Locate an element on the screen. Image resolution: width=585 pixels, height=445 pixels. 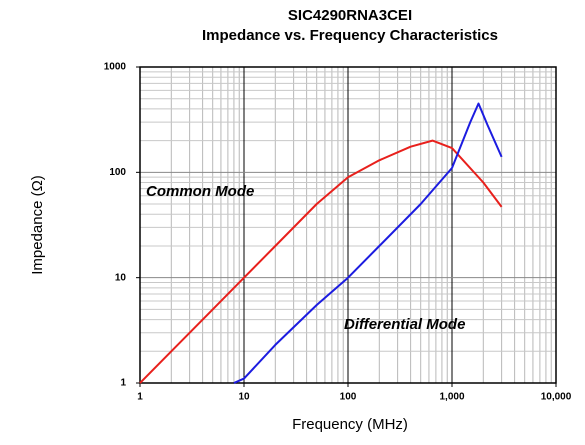
y-tick-label: 100 is located at coordinates (117, 172).